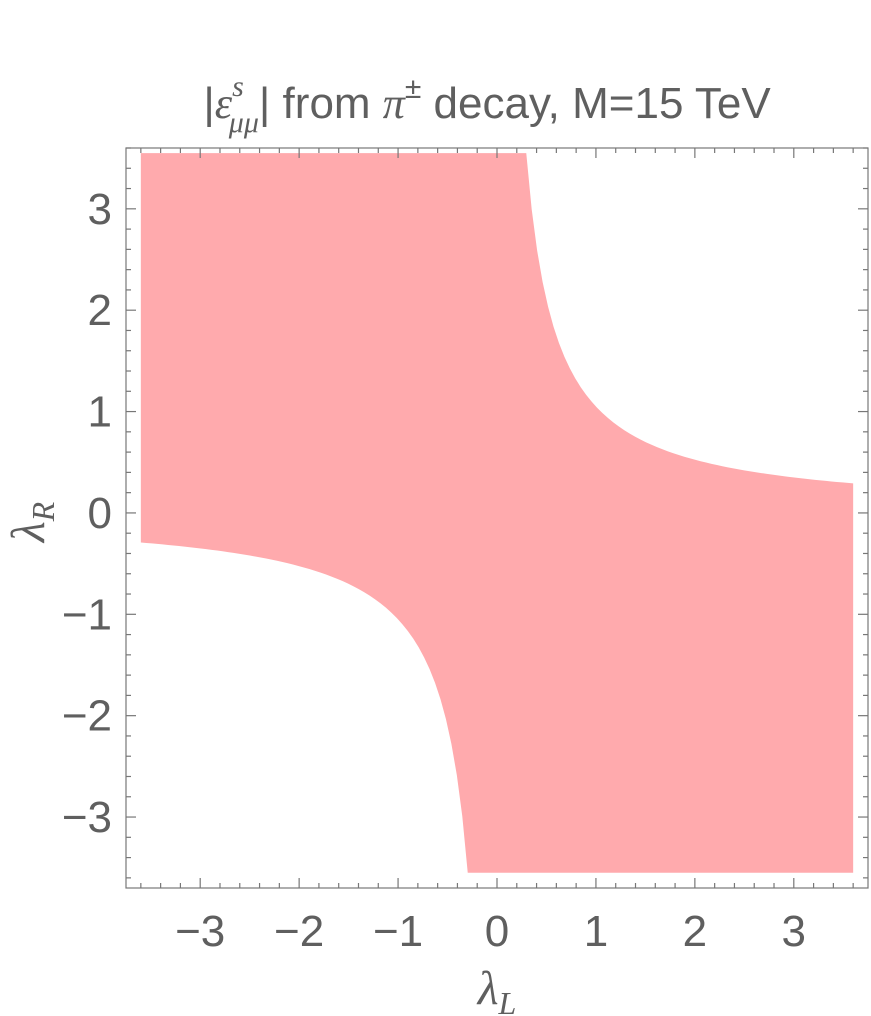  What do you see at coordinates (487, 104) in the screenshot?
I see `chart-title: |εs μμ| from π± decay, M=15 TeV` at bounding box center [487, 104].